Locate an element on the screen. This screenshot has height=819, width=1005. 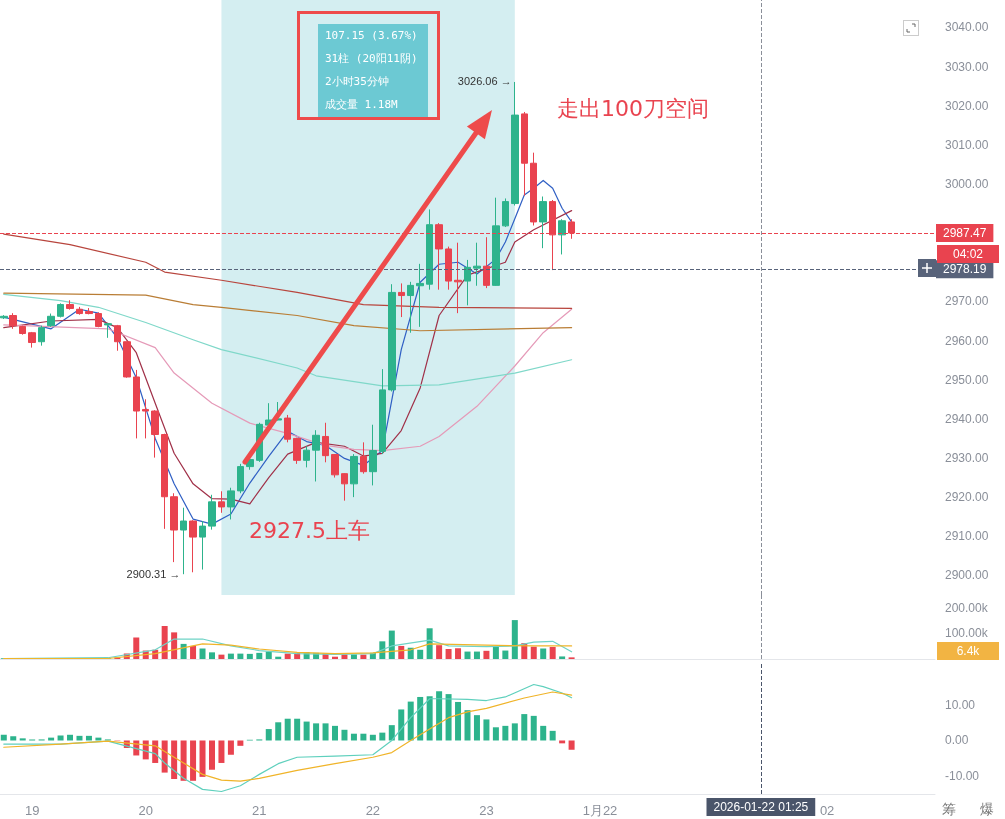
y-tick-label: 3040.00 is located at coordinates (967, 27).